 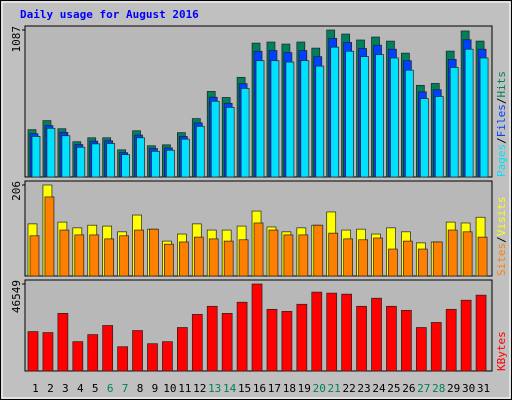 I want to click on x-tick-label: 4, so click(x=80, y=388).